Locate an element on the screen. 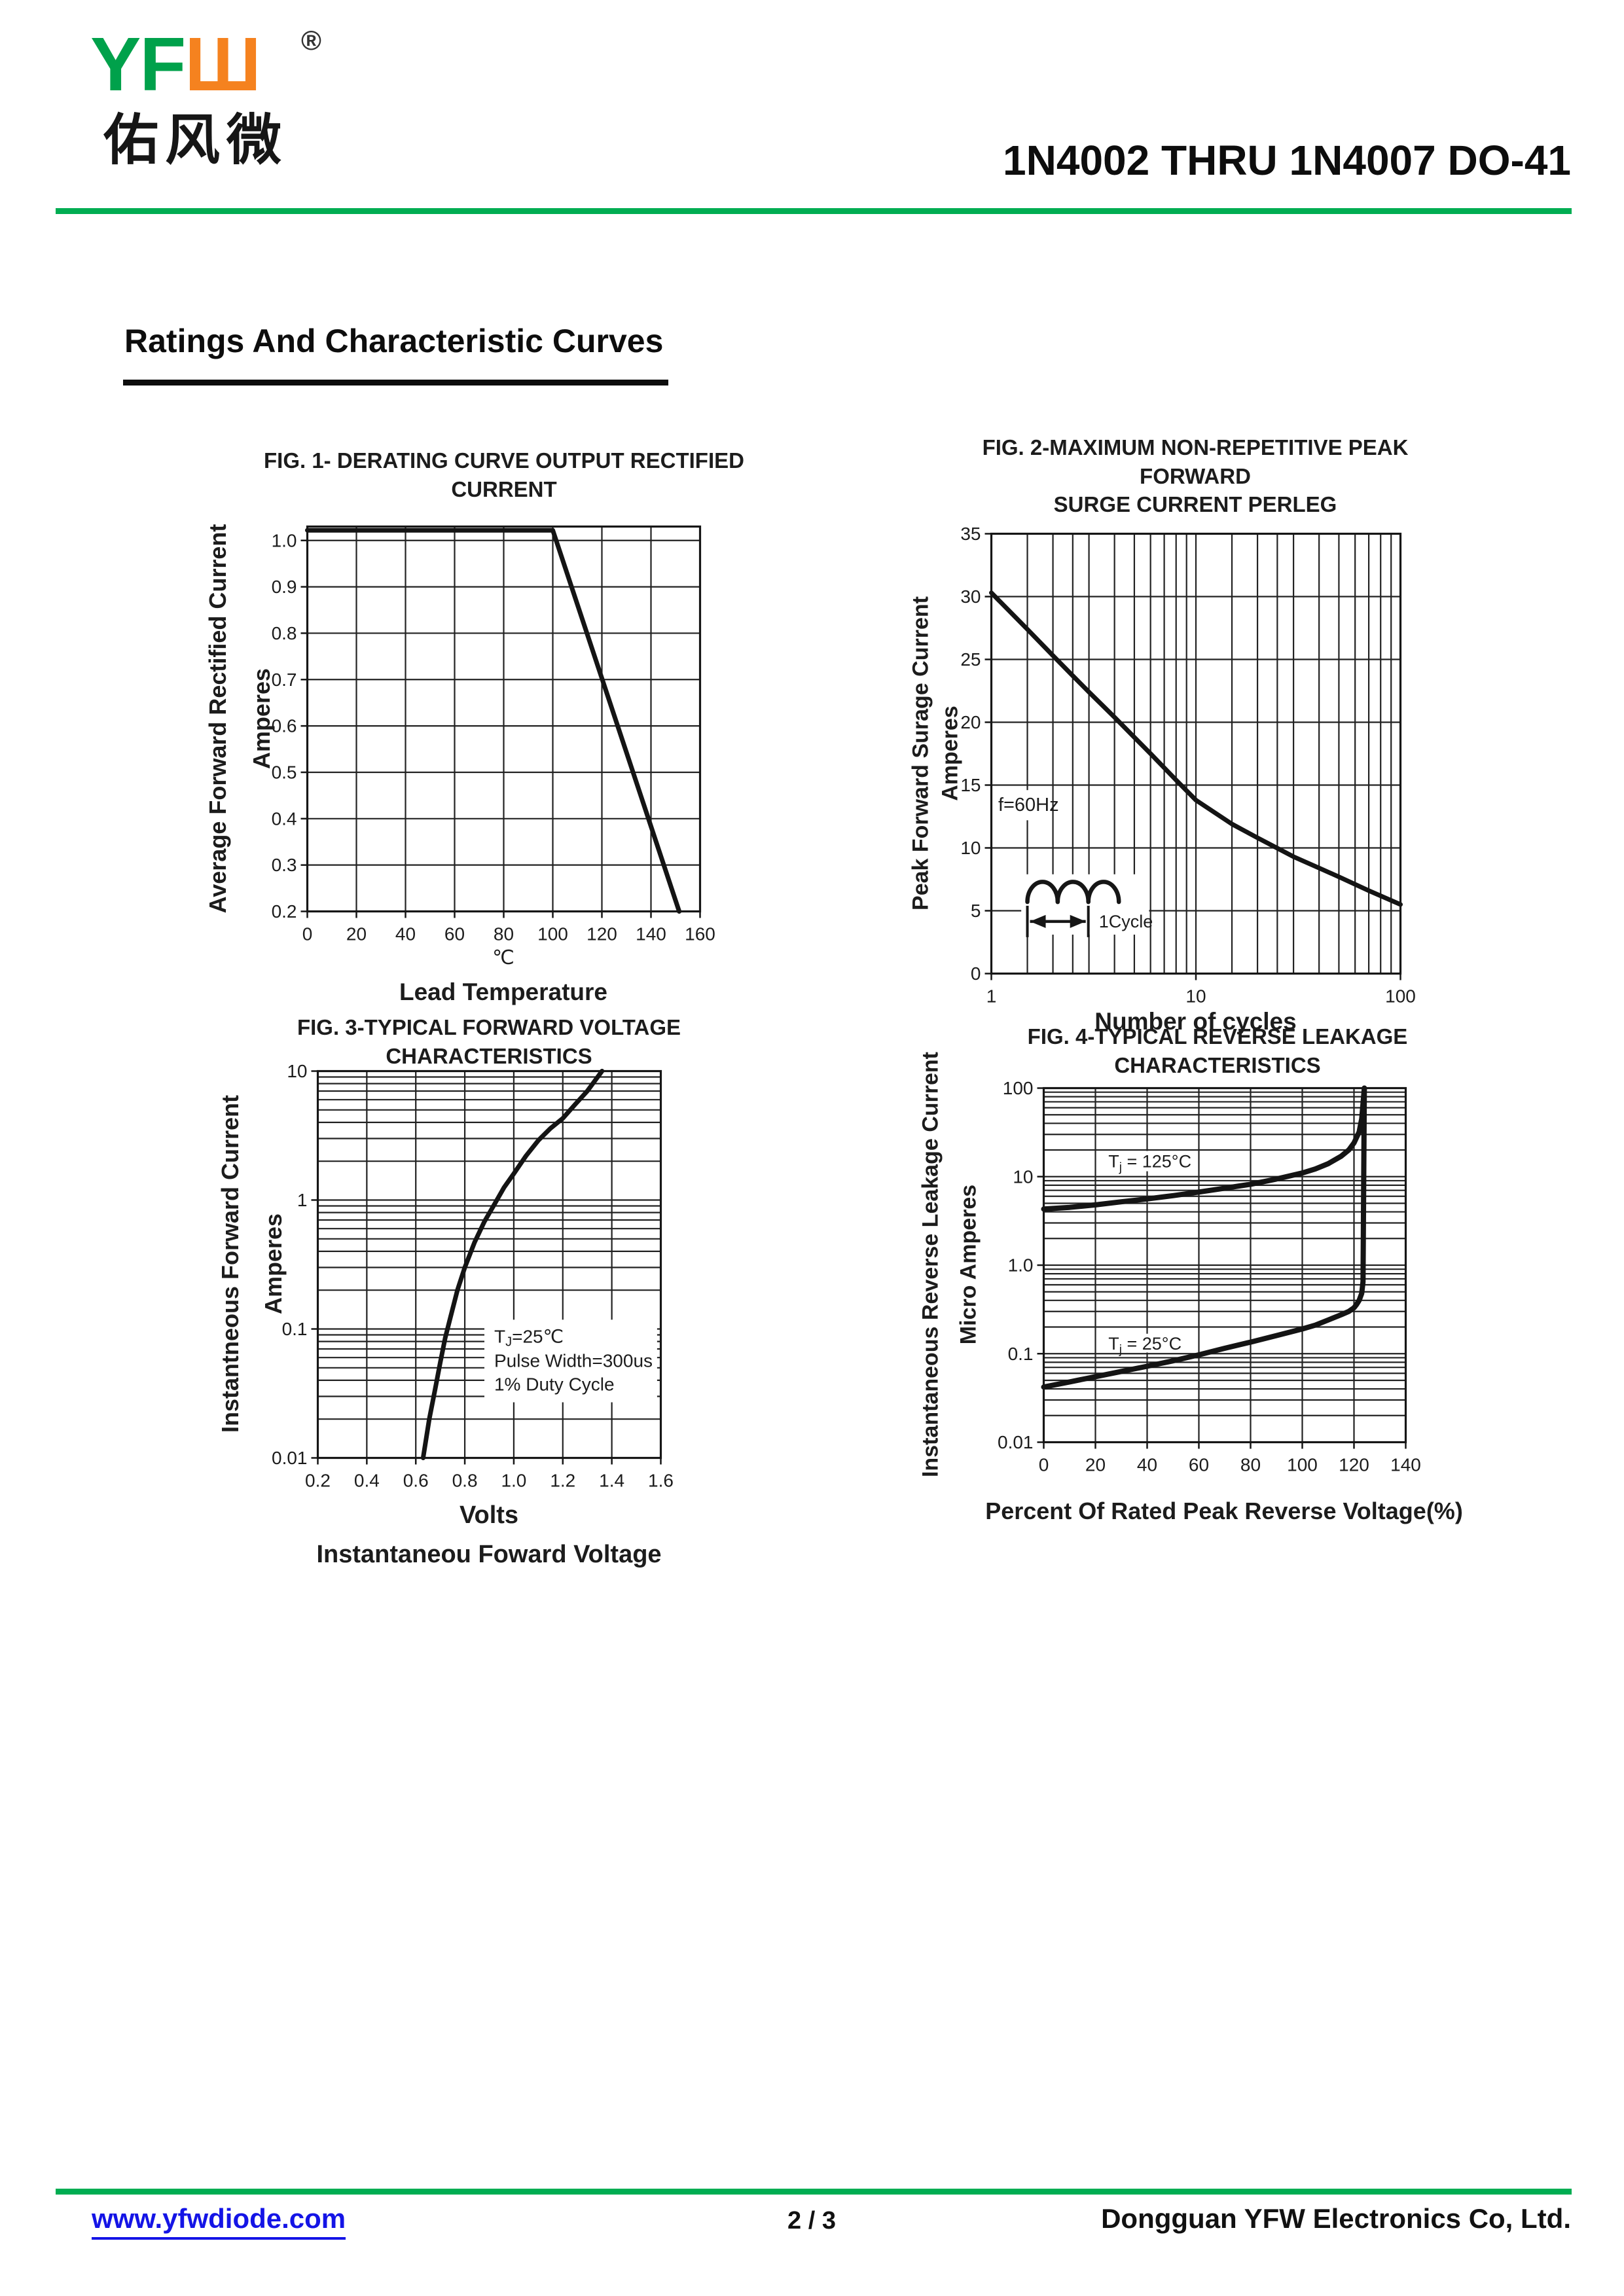 Image resolution: width=1624 pixels, height=2296 pixels. footer-divider is located at coordinates (814, 2192).